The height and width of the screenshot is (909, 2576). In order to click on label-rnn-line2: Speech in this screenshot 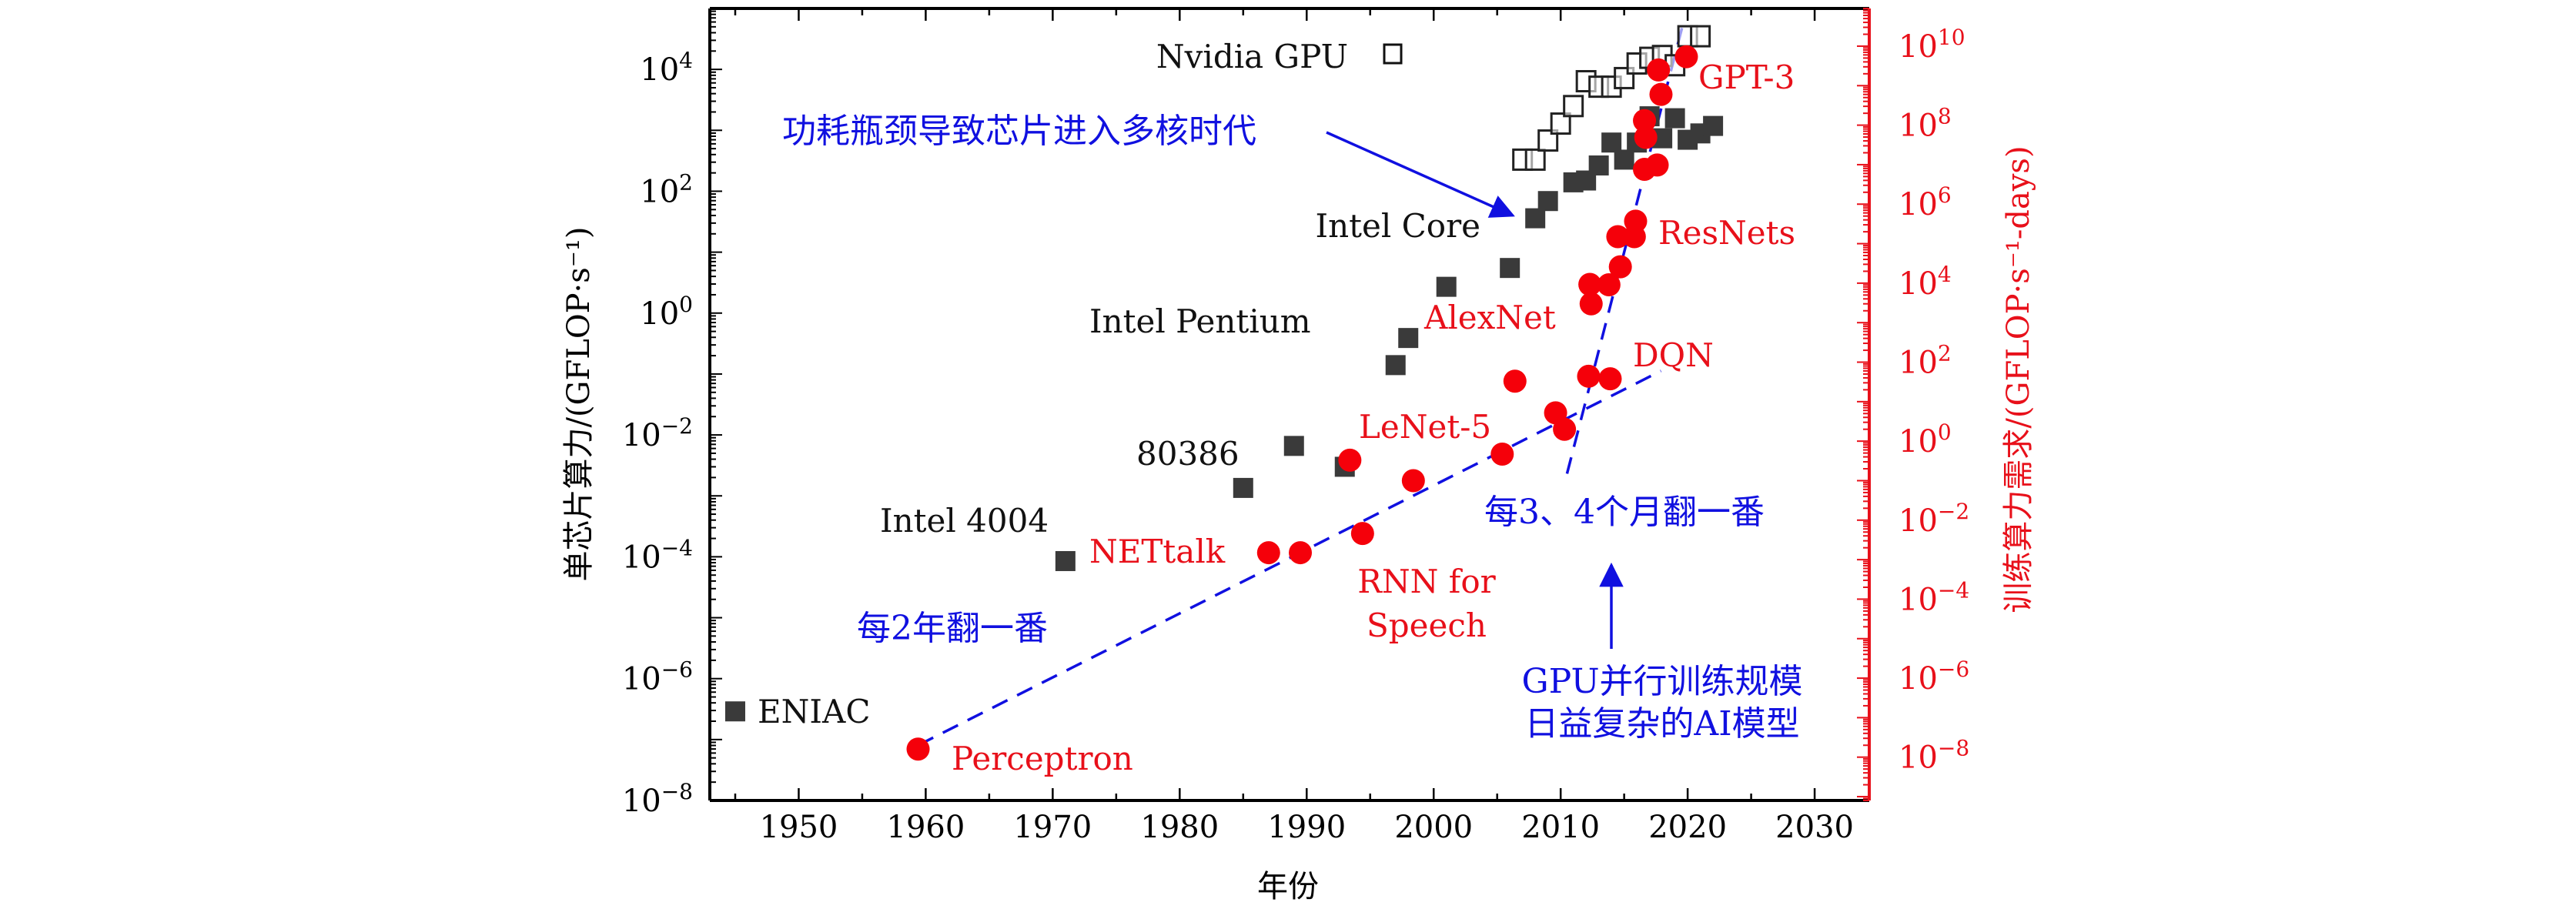, I will do `click(1427, 625)`.